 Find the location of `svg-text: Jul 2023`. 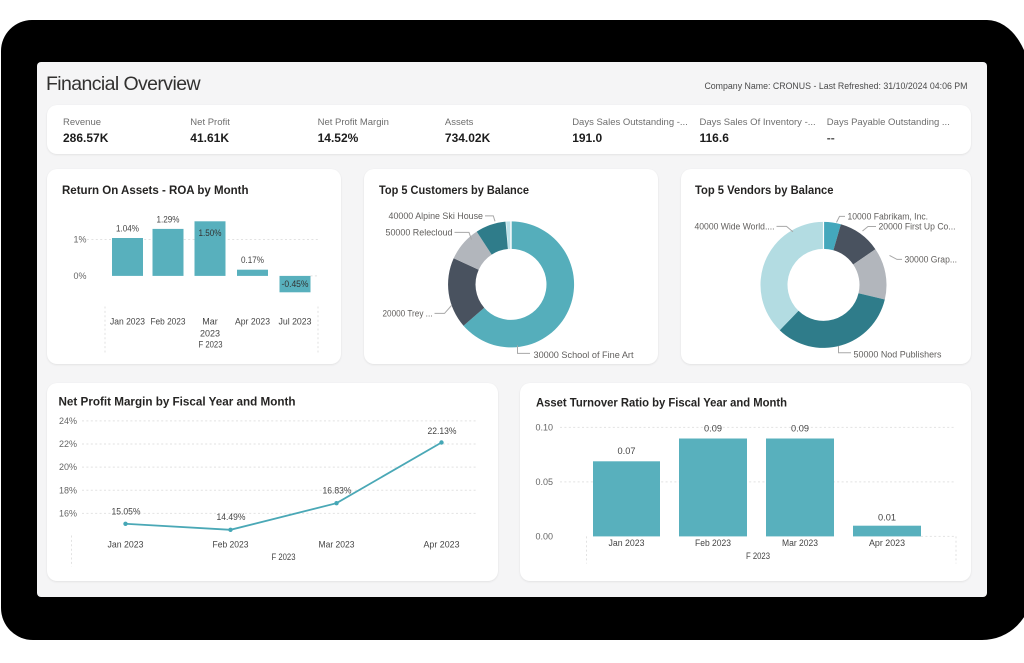

svg-text: Jul 2023 is located at coordinates (294, 321).